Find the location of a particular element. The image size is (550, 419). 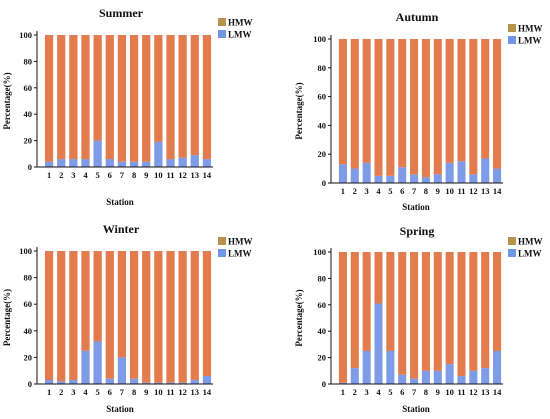

x-tick-label: 3 is located at coordinates (73, 175).